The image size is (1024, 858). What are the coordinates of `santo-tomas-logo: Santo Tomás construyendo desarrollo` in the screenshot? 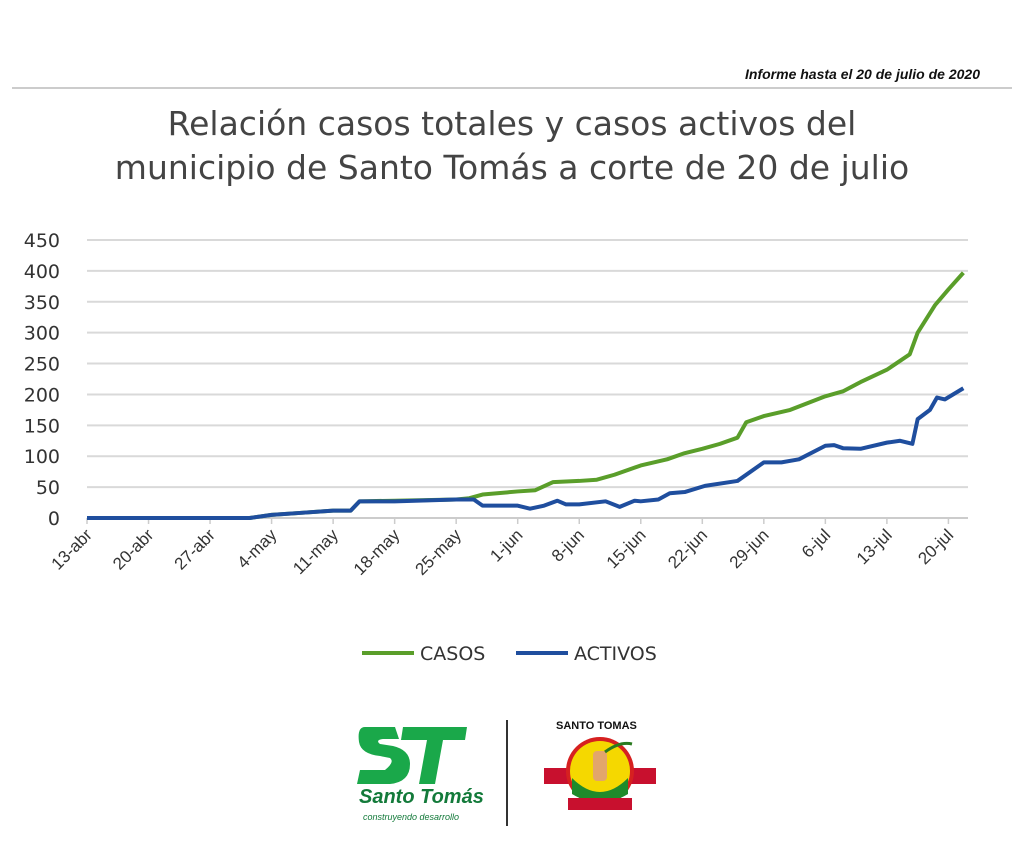 It's located at (419, 777).